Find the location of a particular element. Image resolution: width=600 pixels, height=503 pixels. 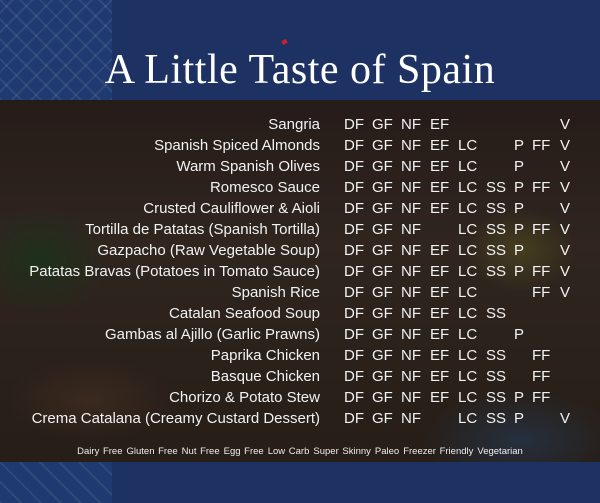

legend-item: Super Skinny is located at coordinates (342, 451).